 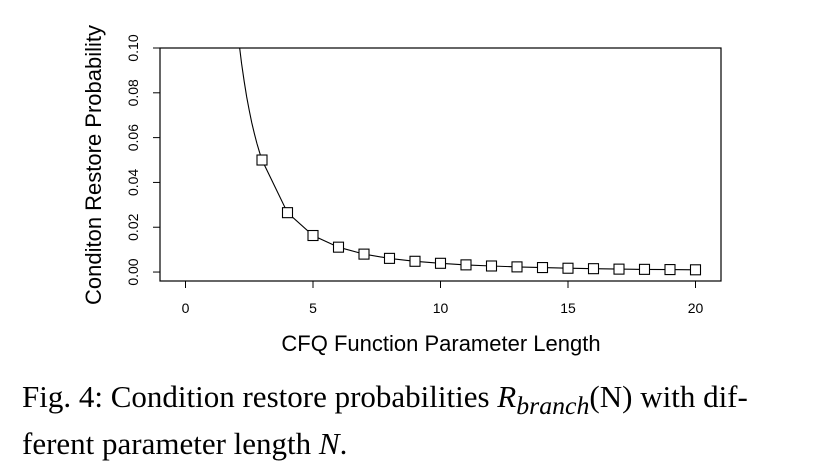 What do you see at coordinates (553, 406) in the screenshot?
I see `caption-math-subscript: branch` at bounding box center [553, 406].